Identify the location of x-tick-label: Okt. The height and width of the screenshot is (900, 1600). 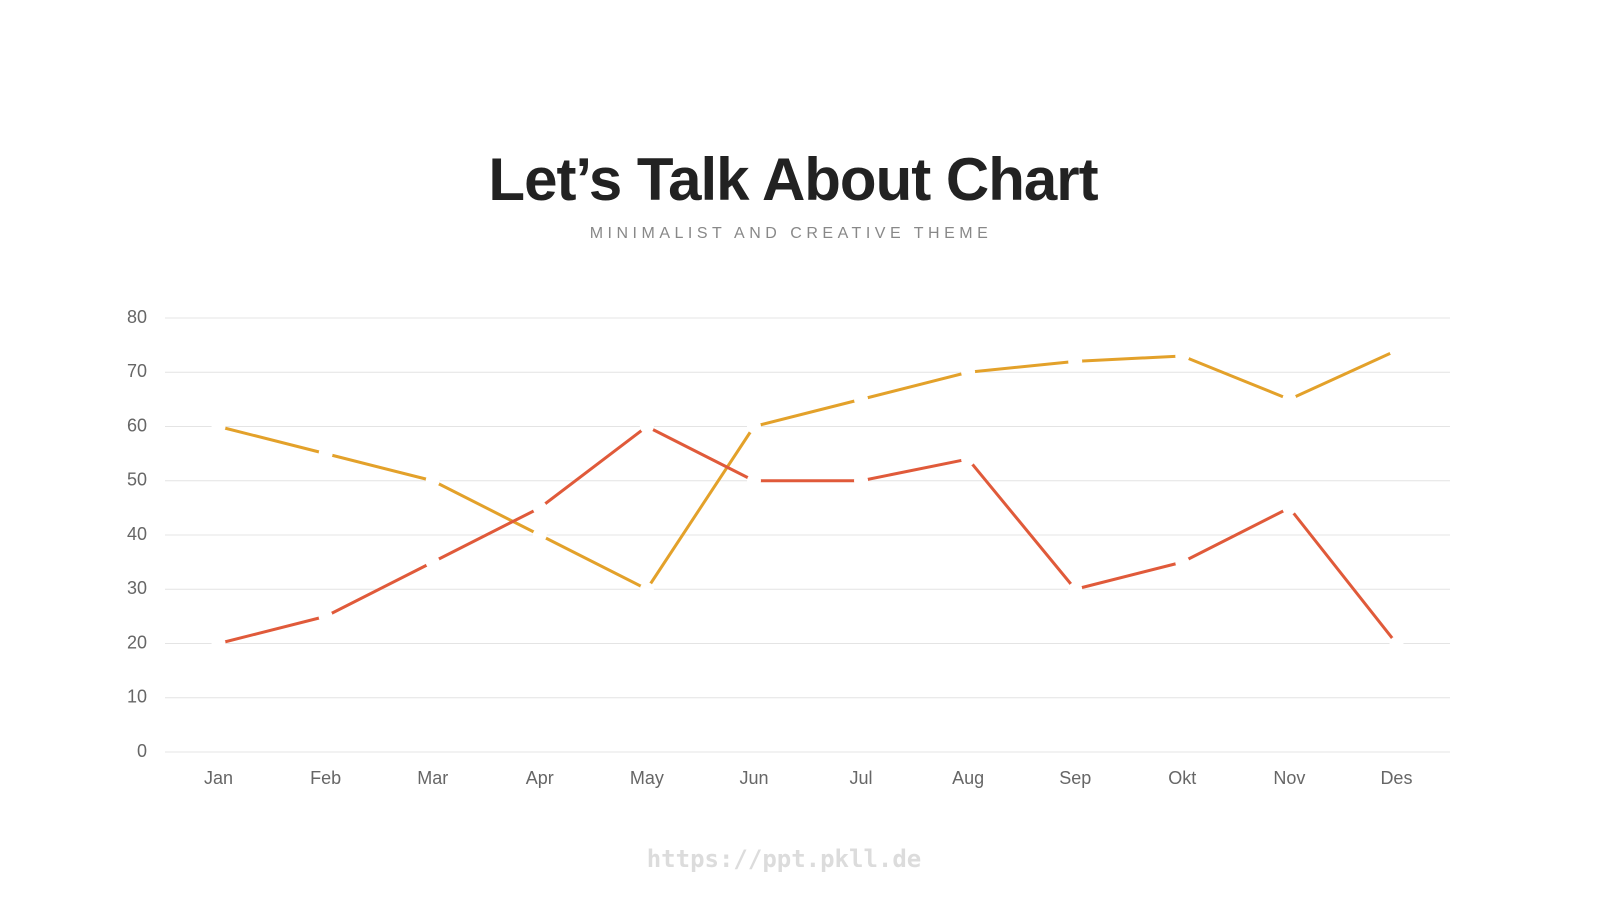
(1182, 778).